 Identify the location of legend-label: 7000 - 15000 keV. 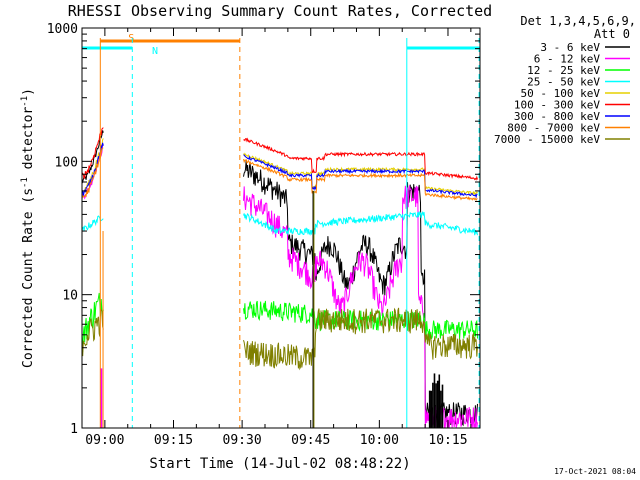
(547, 139).